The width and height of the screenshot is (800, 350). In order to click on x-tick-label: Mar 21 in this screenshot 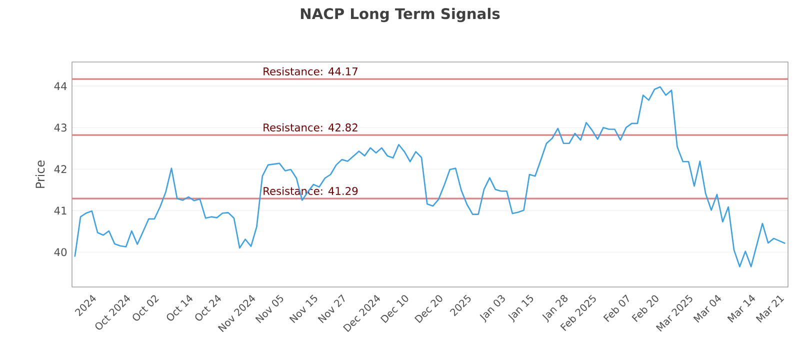, I will do `click(770, 309)`.